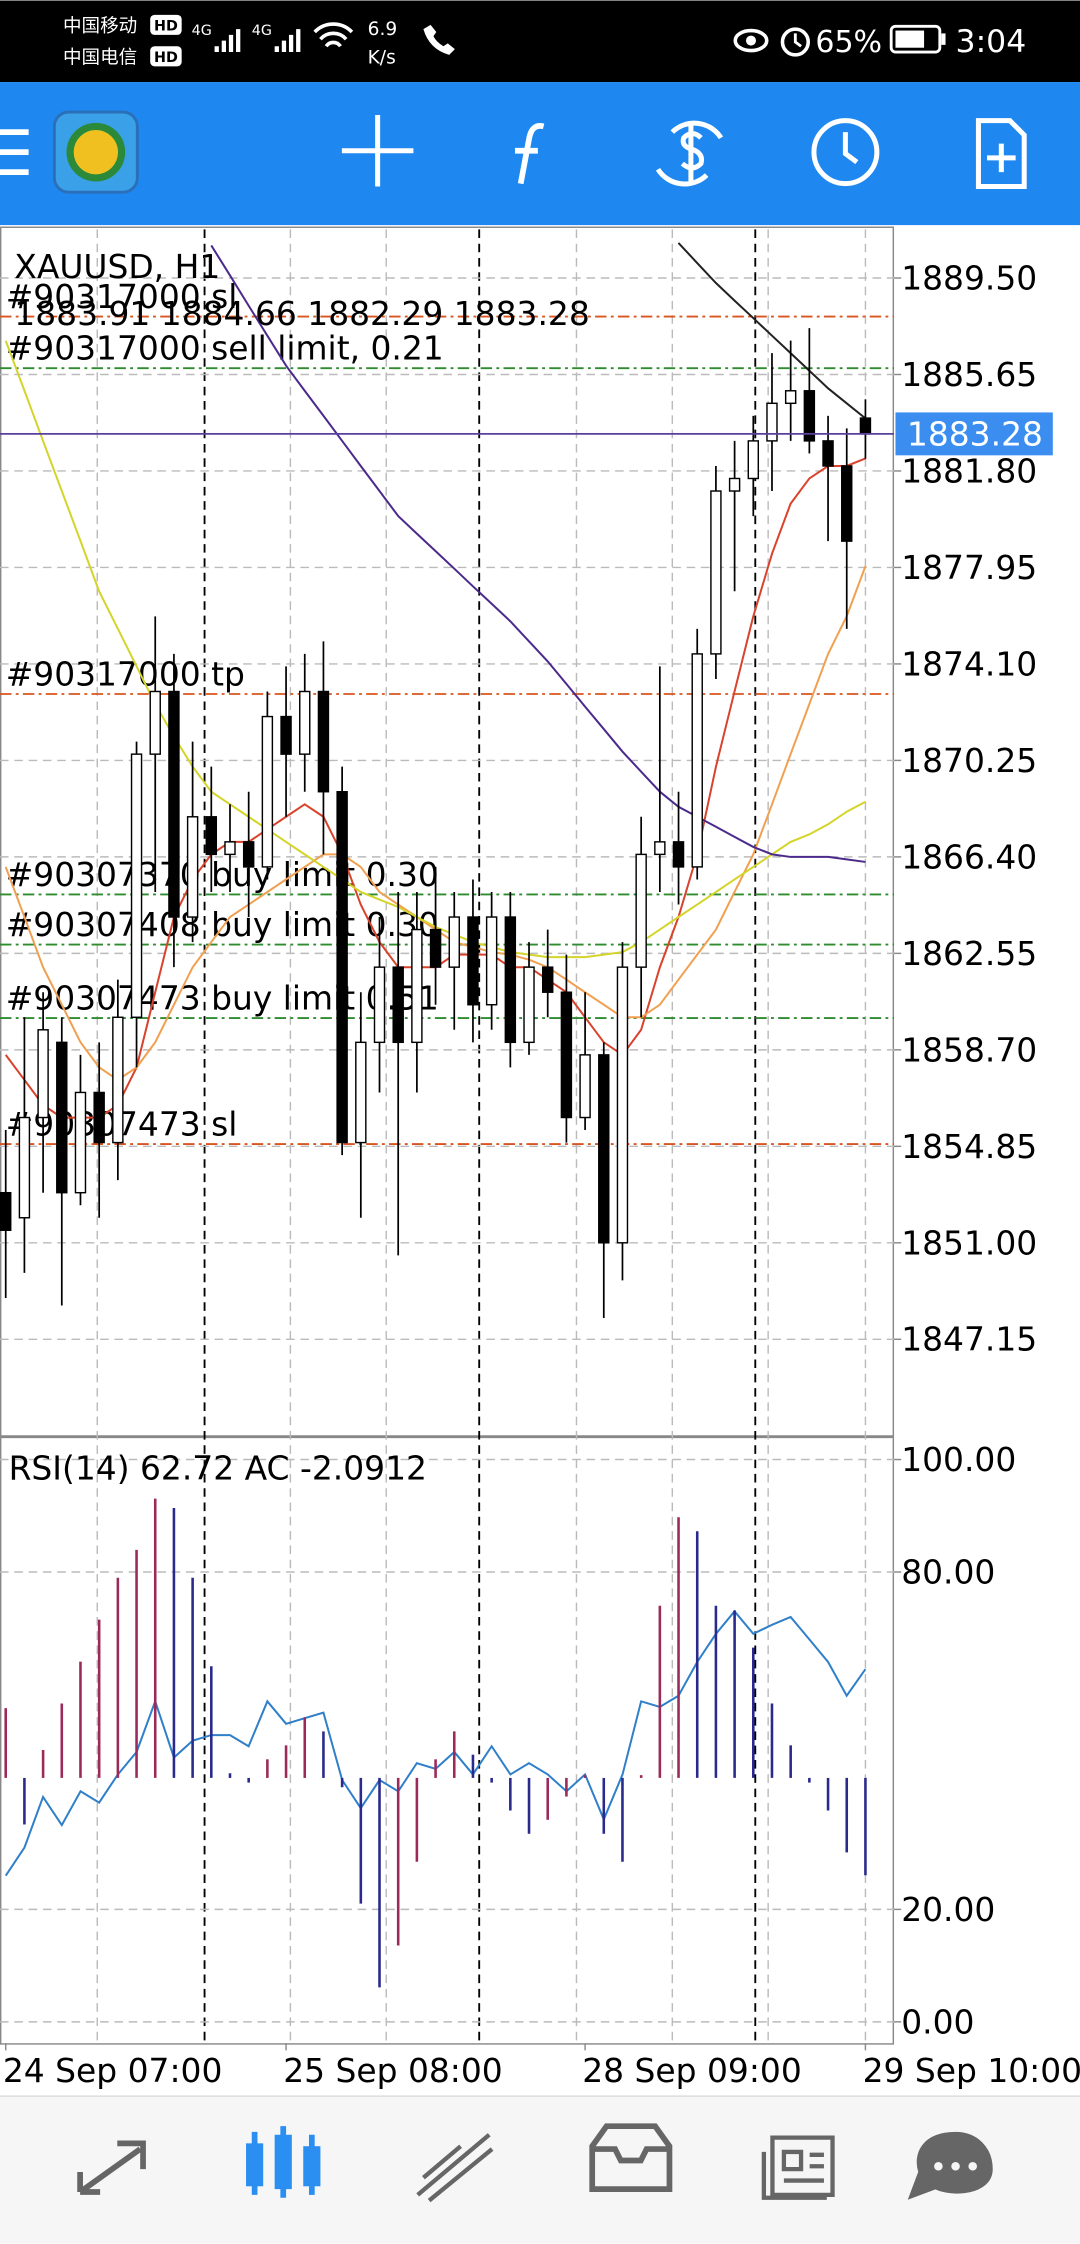  I want to click on y-tick-label: 80.00, so click(948, 1571).